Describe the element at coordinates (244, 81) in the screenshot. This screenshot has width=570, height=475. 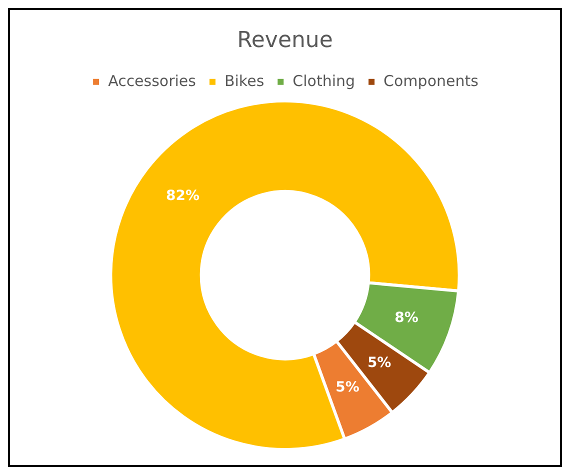
I see `legend-label: Bikes` at that location.